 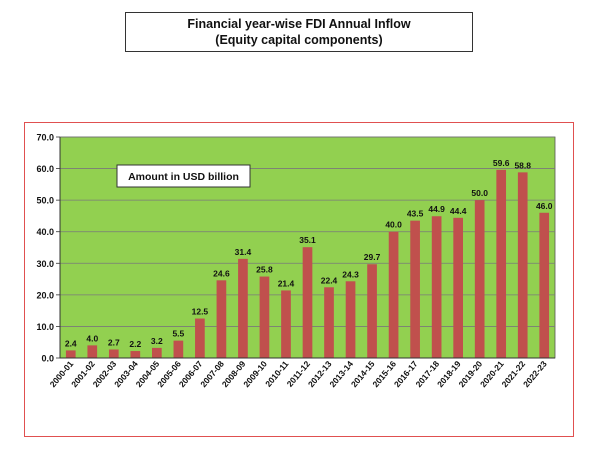 What do you see at coordinates (200, 312) in the screenshot?
I see `bar-value-label: 12.5` at bounding box center [200, 312].